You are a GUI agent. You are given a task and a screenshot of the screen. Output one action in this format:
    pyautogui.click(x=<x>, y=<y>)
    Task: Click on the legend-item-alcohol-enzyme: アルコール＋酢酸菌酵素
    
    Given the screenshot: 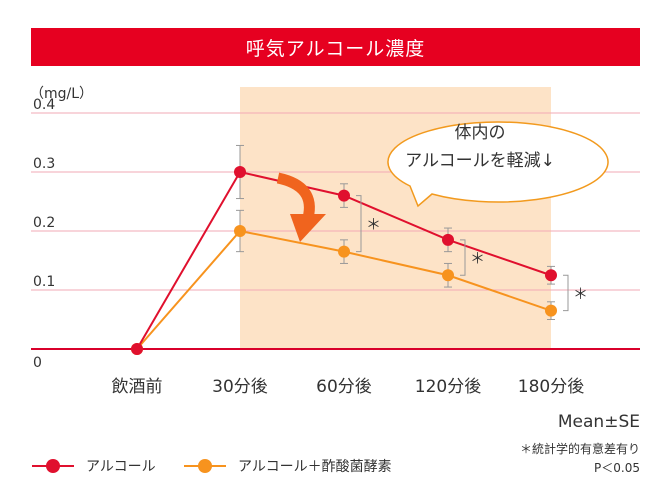 What is the action you would take?
    pyautogui.click(x=288, y=466)
    